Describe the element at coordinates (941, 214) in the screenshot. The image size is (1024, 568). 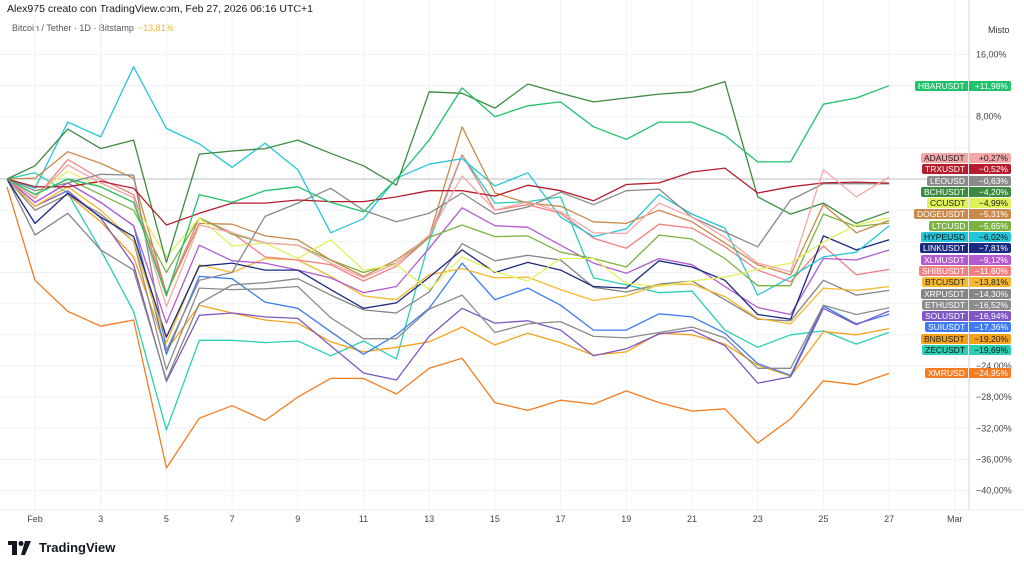
I see `series-label-name: DOGEUSDT` at that location.